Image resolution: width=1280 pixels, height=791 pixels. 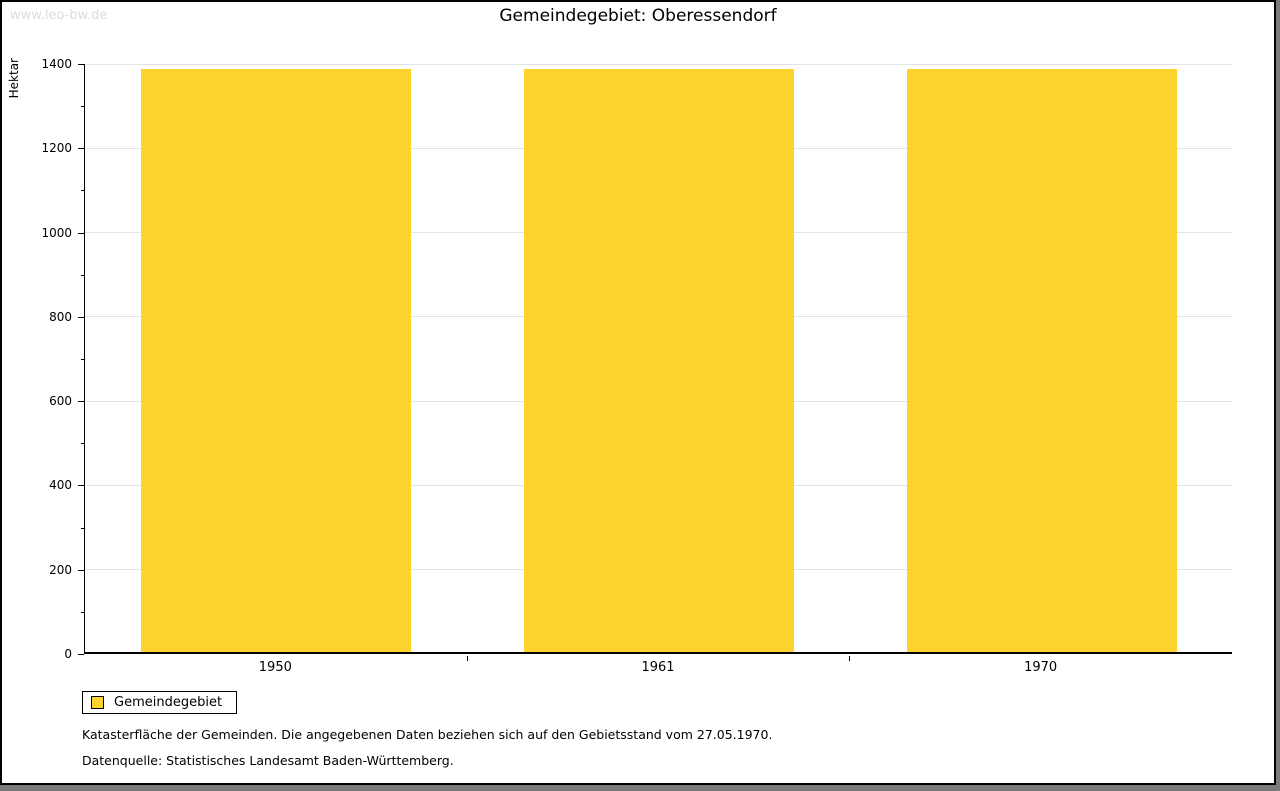 I want to click on x-tick-label-1961: 1961, so click(x=658, y=667).